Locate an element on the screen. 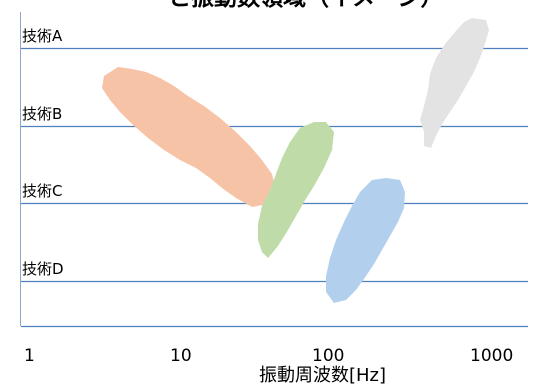  row-label-c: 技術C is located at coordinates (42, 191).